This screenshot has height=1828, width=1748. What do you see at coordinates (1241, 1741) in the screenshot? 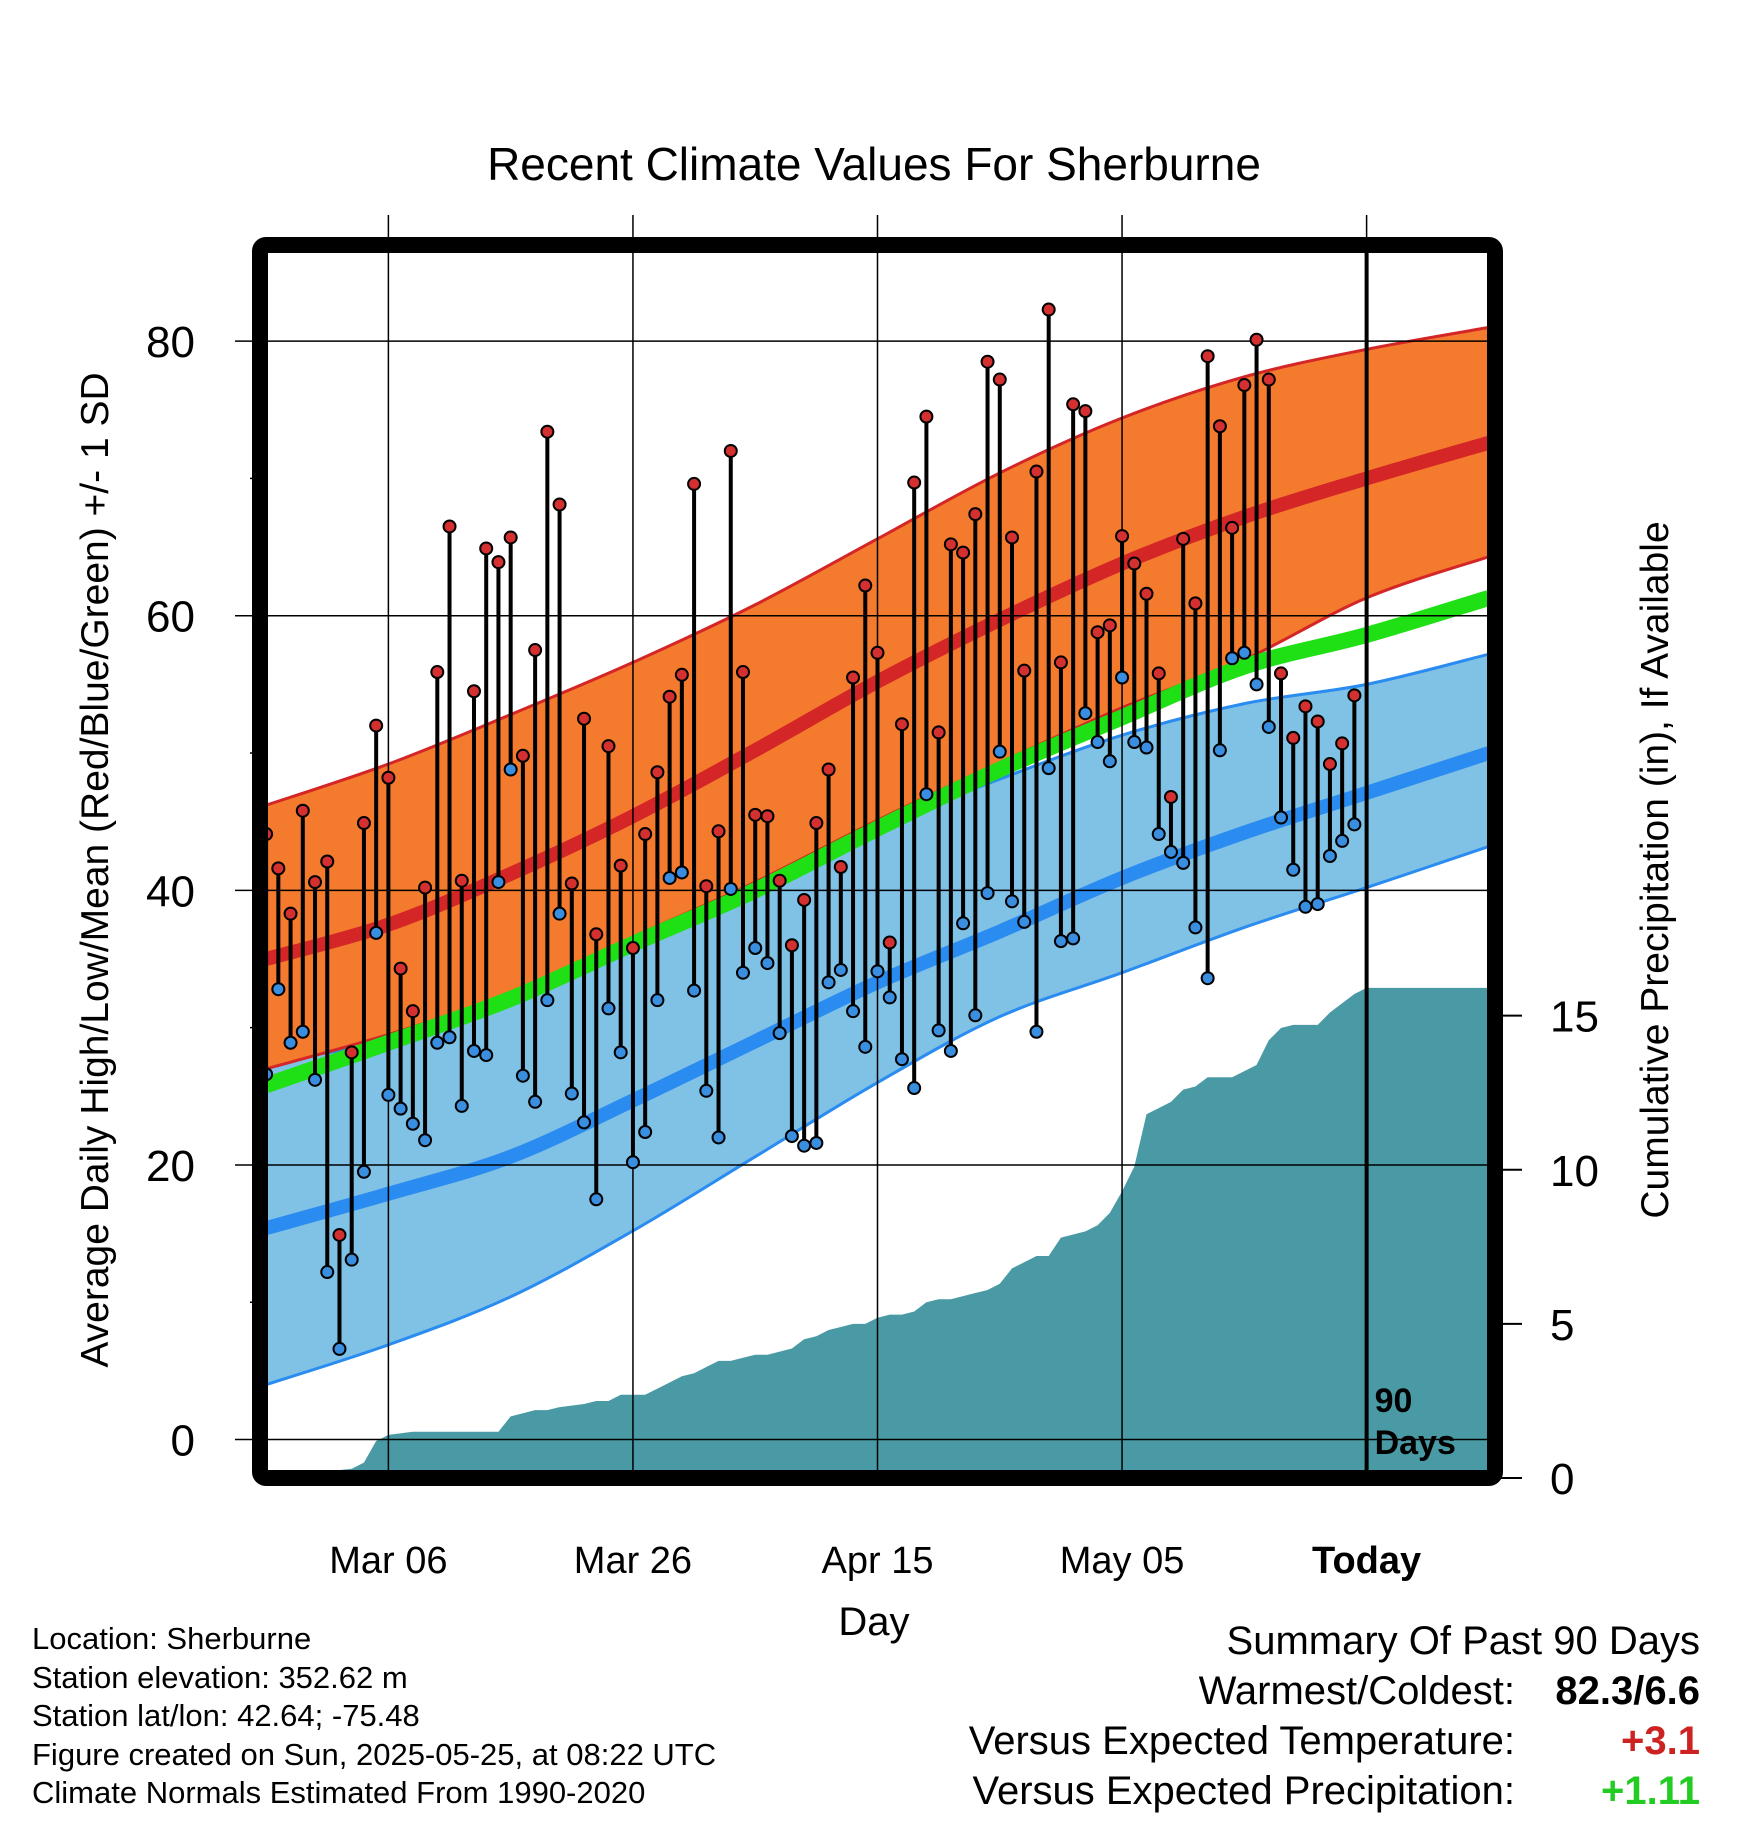
I see `temp-anomaly-label: Versus Expected Temperature:` at bounding box center [1241, 1741].